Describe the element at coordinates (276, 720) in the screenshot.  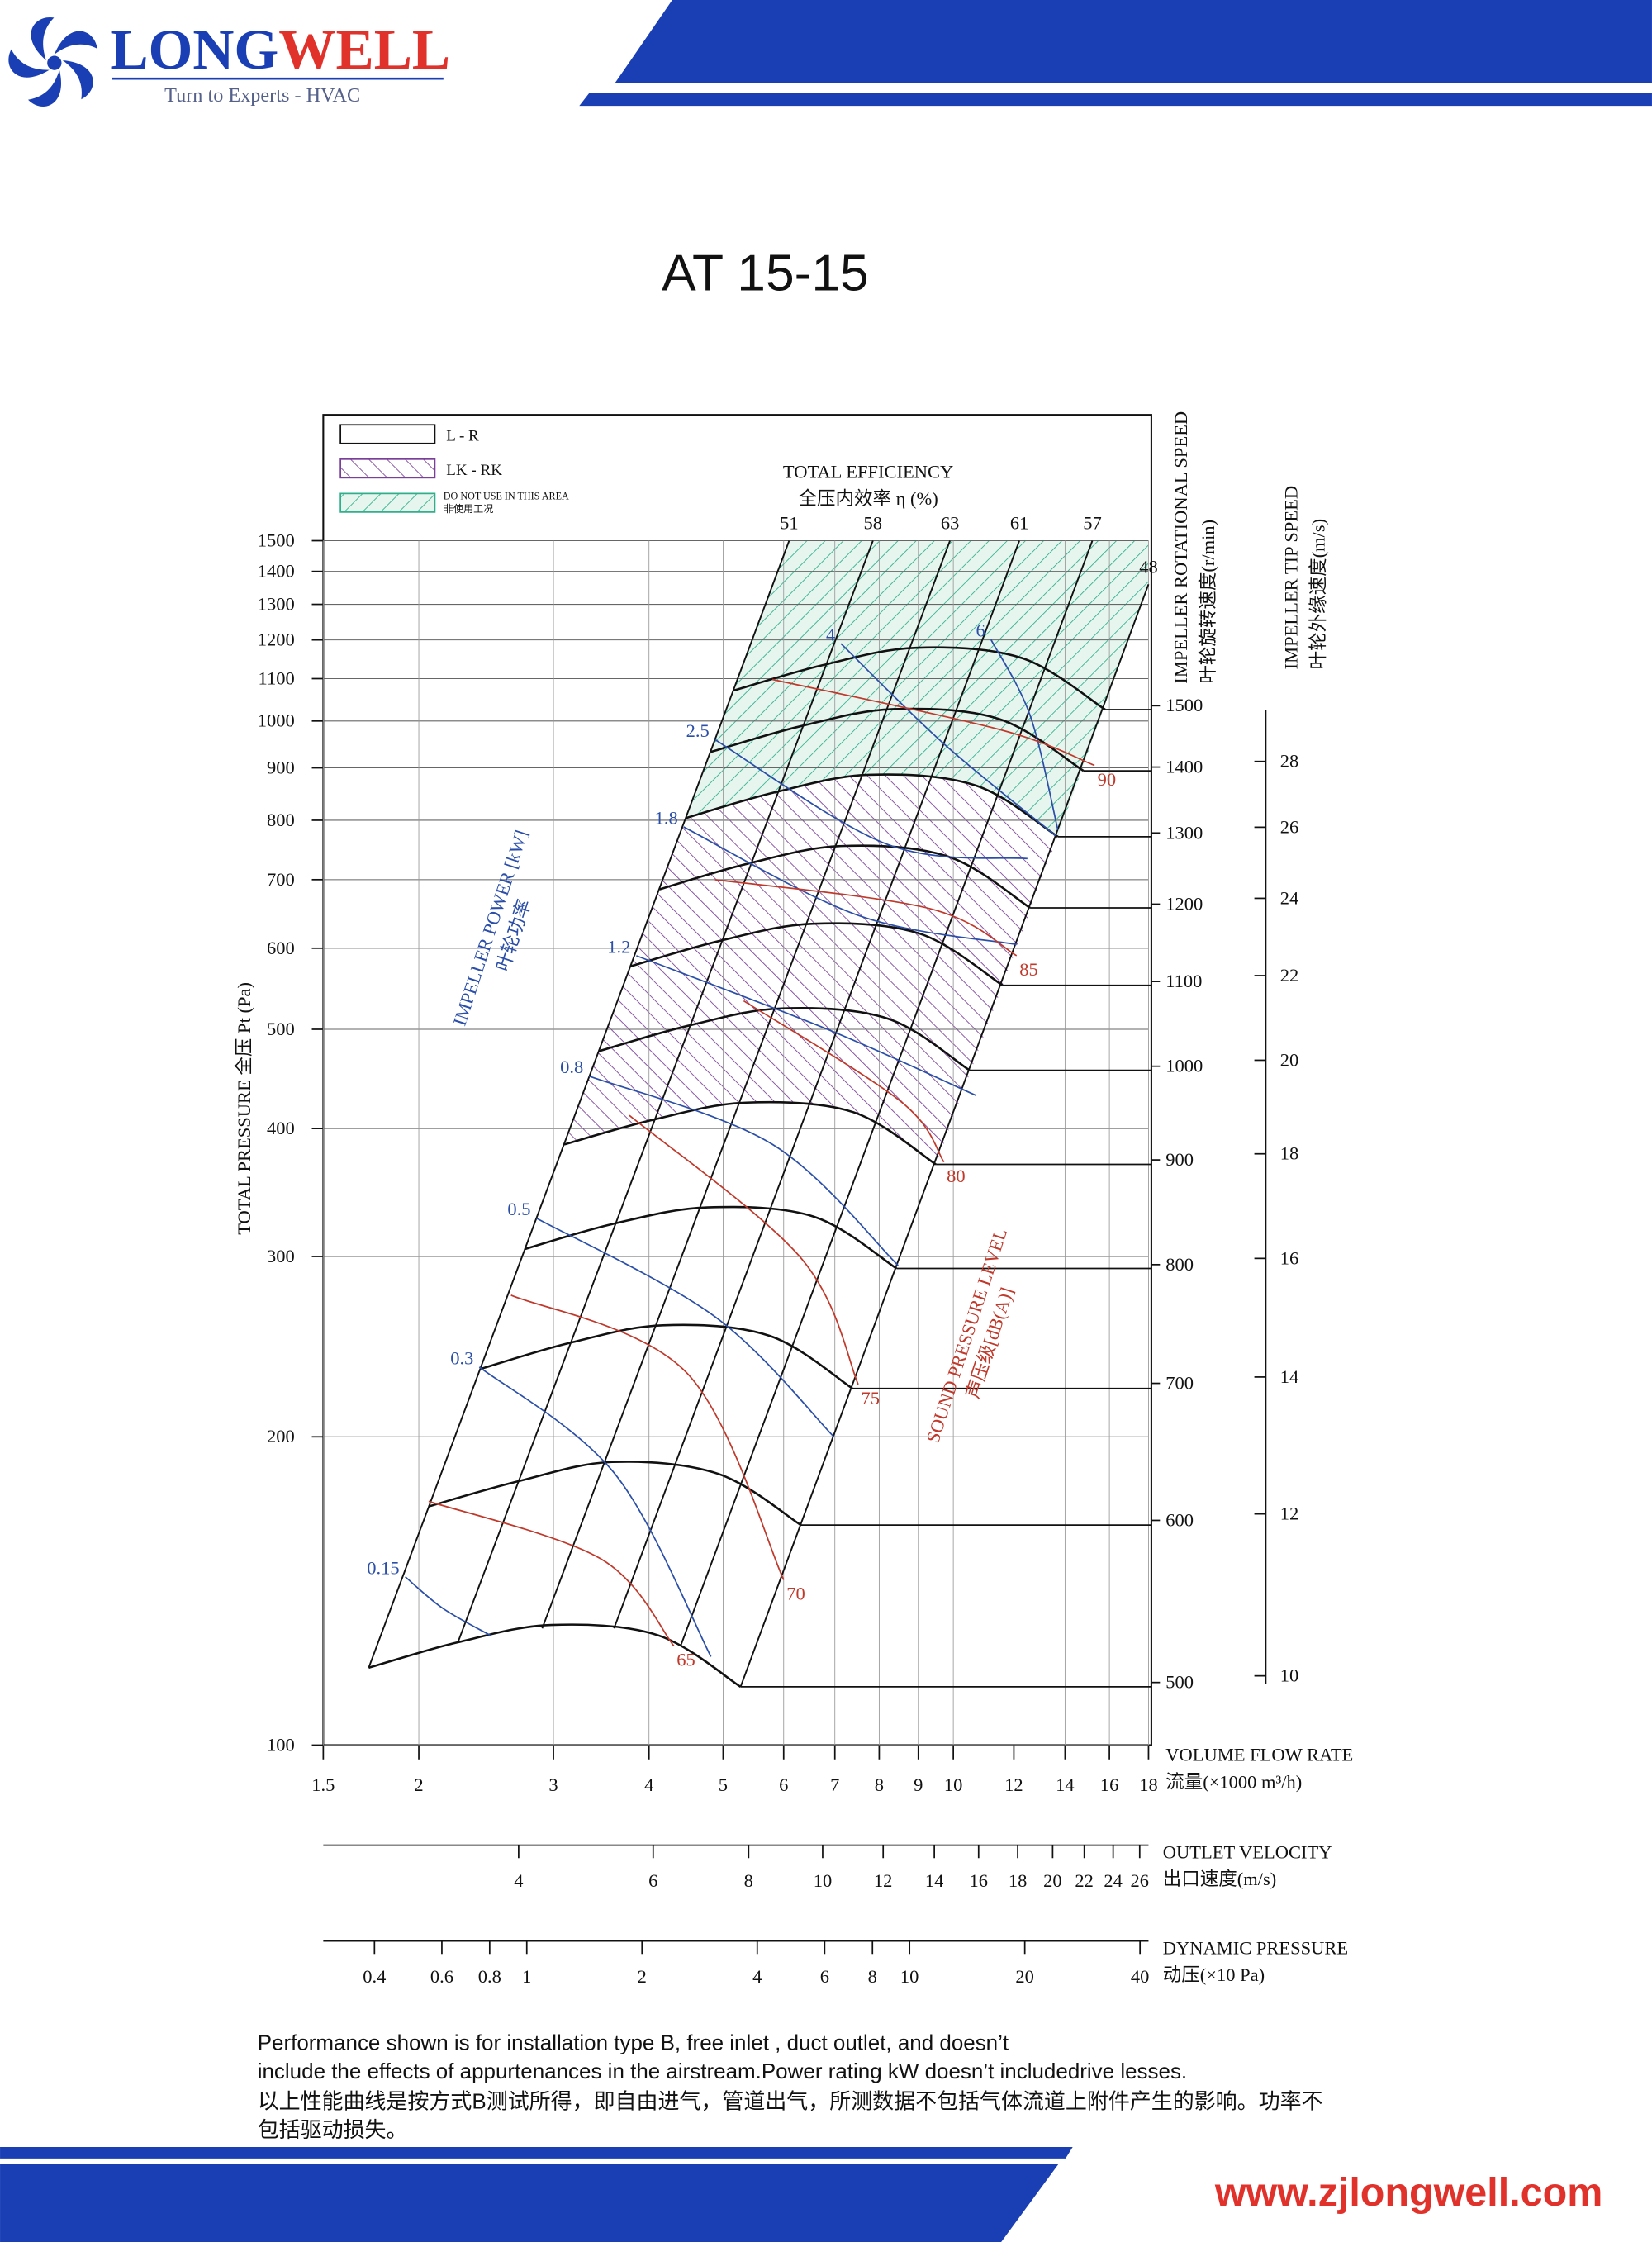
I see `y-tick-label: 1000` at that location.